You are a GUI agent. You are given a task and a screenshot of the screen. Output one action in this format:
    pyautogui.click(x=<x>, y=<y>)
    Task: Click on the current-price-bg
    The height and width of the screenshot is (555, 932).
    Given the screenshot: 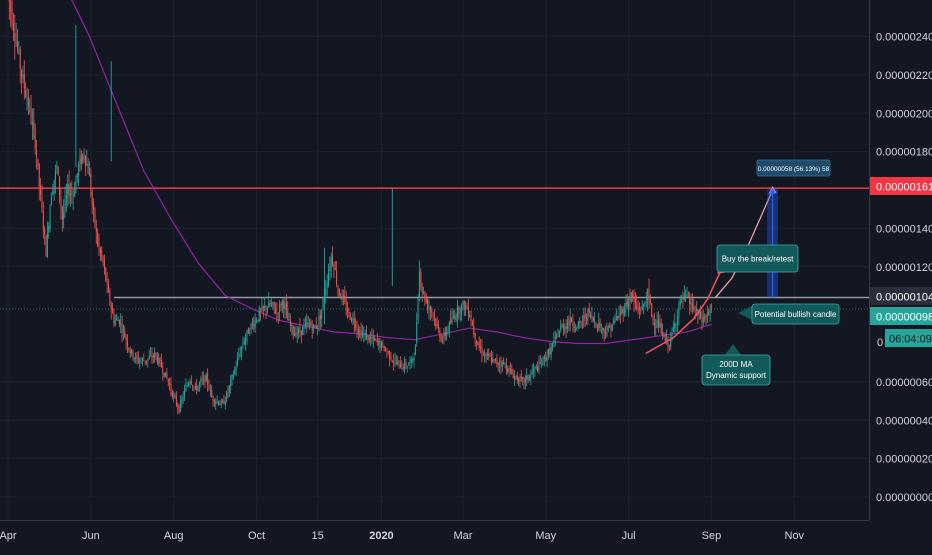 What is the action you would take?
    pyautogui.click(x=901, y=316)
    